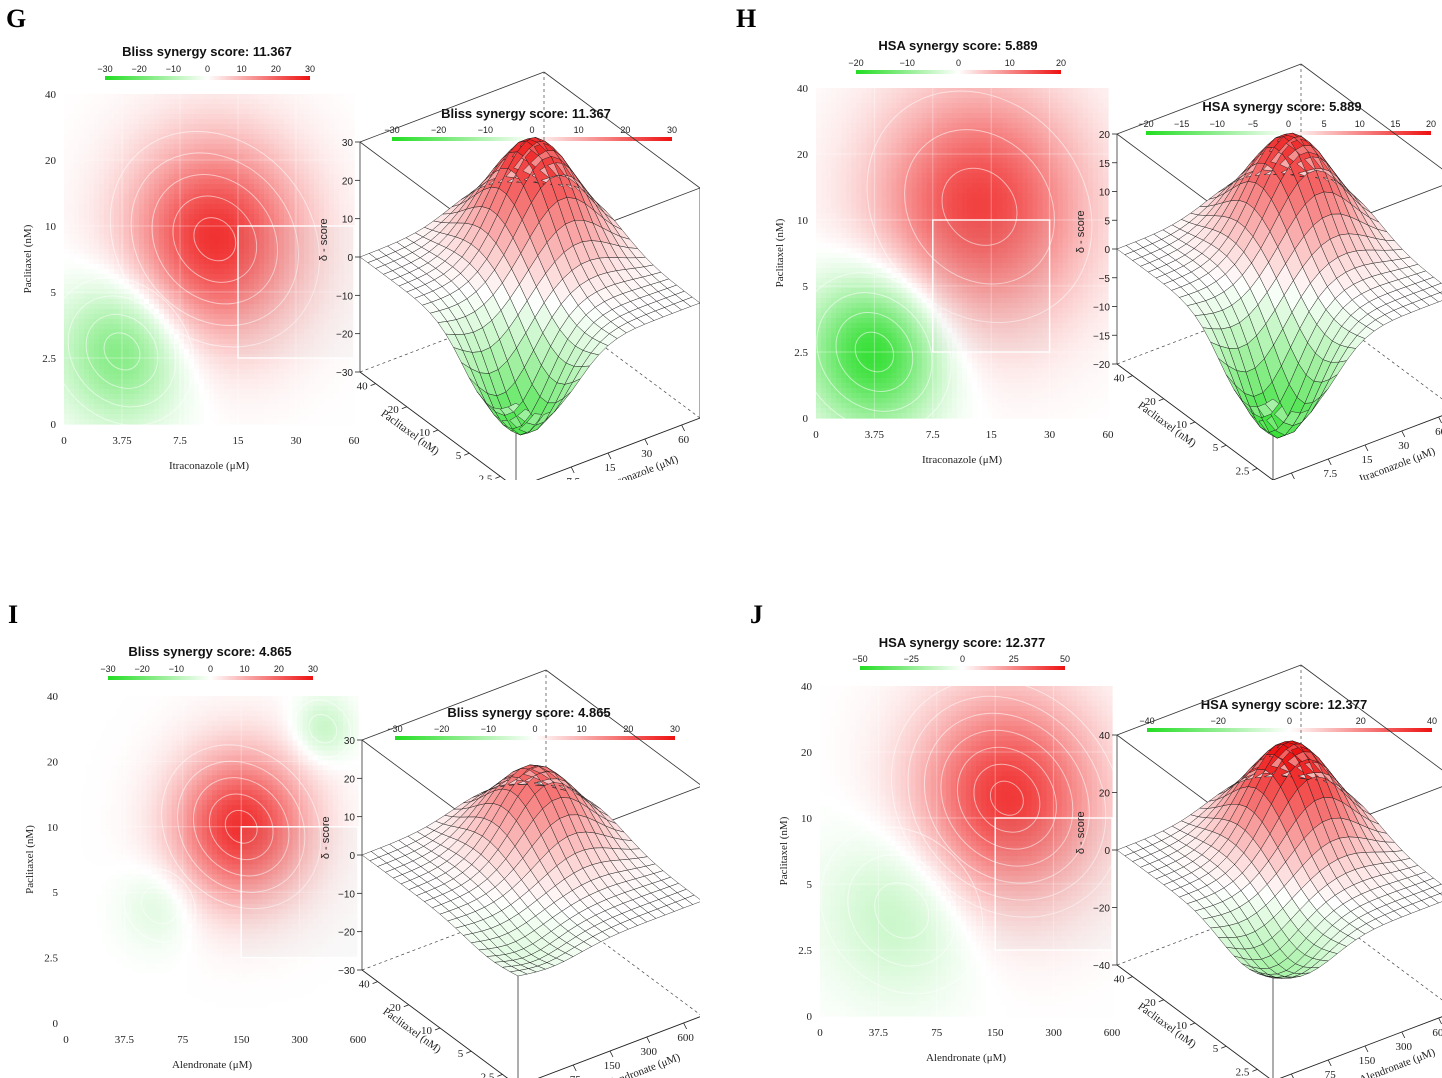  I want to click on x-tick-label: 0, so click(64, 441).